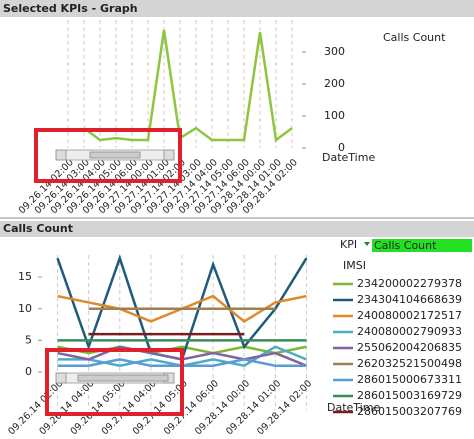  Describe the element at coordinates (70, 8) in the screenshot. I see `panel-title: Selected KPIs - Graph` at that location.